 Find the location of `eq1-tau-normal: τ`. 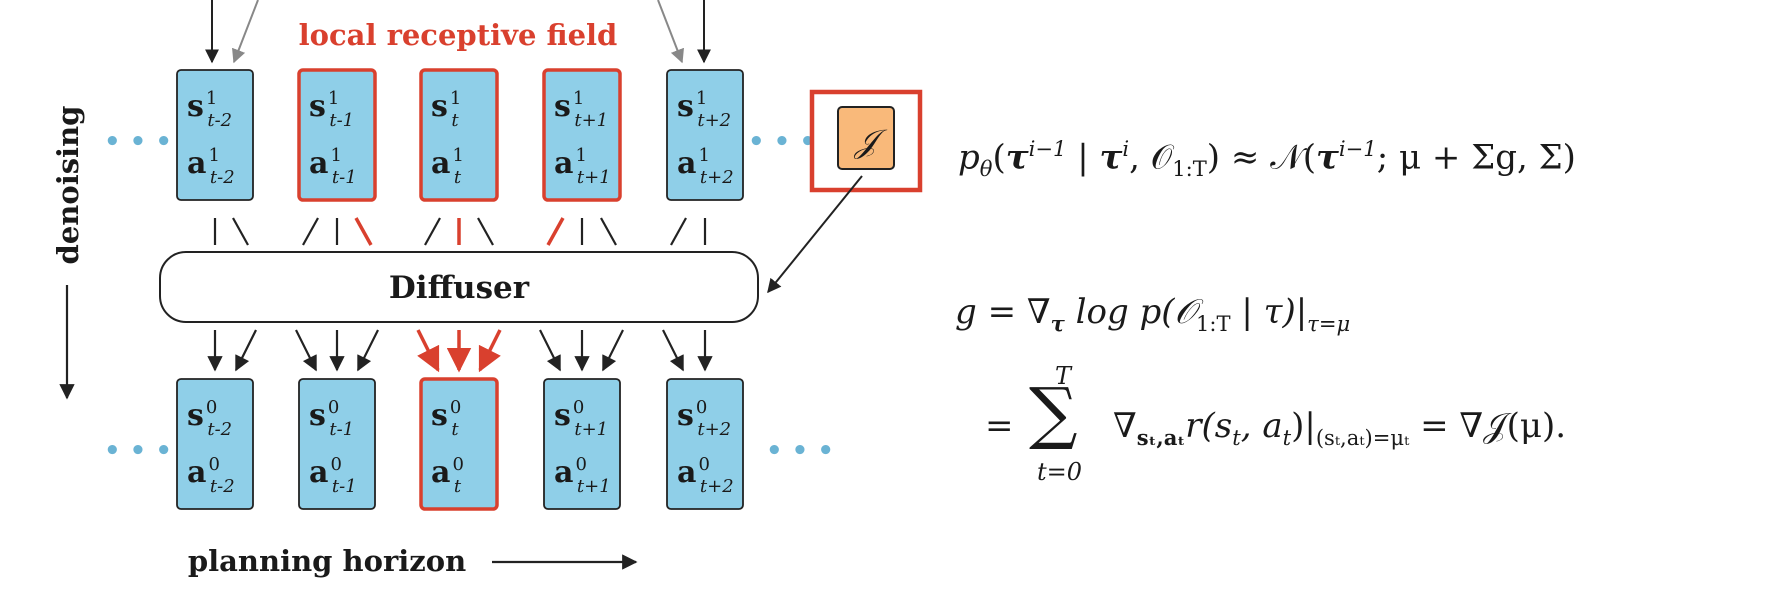

eq1-tau-normal: τ is located at coordinates (1327, 157).